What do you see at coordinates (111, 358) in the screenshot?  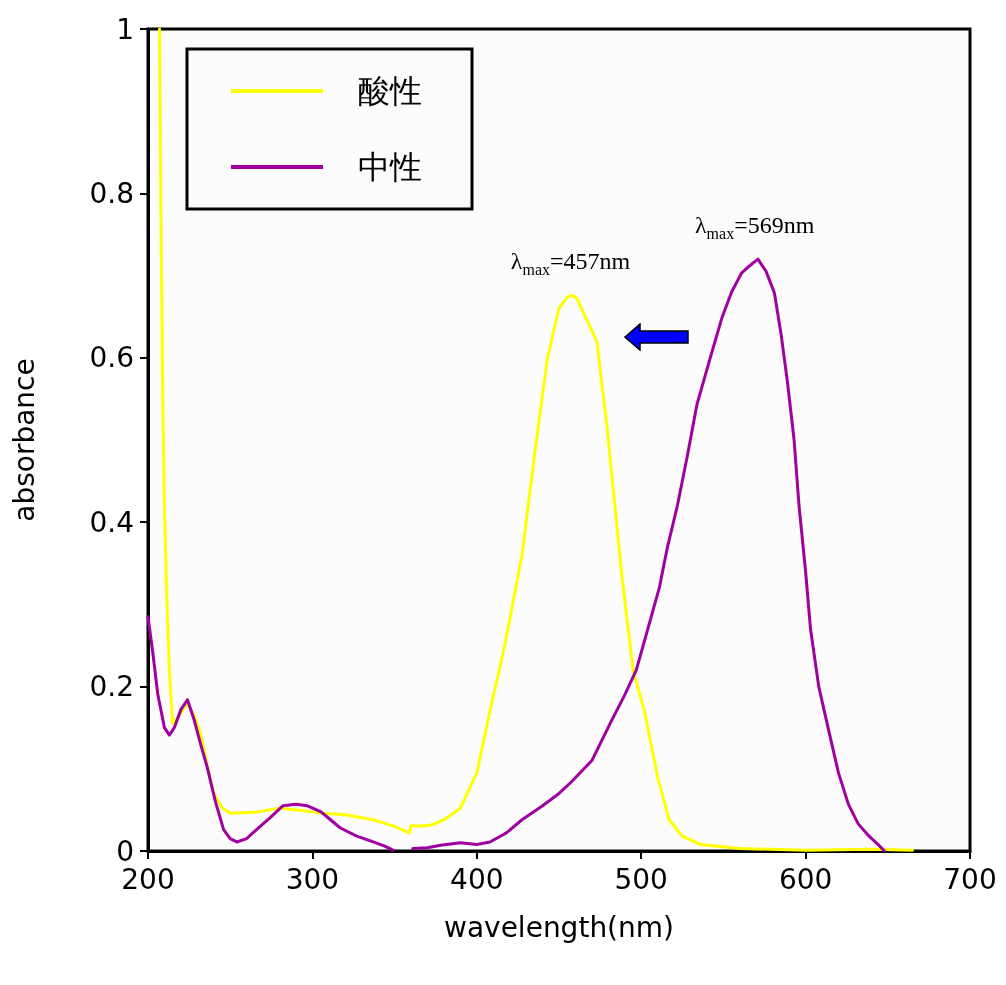 I see `y-tick-label: 0.6` at bounding box center [111, 358].